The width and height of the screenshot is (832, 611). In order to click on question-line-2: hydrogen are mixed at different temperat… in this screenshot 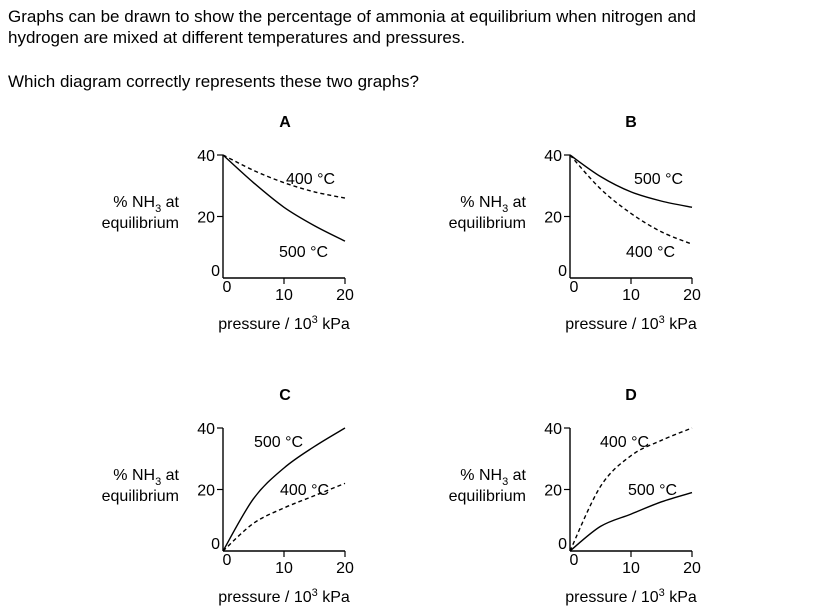, I will do `click(237, 37)`.